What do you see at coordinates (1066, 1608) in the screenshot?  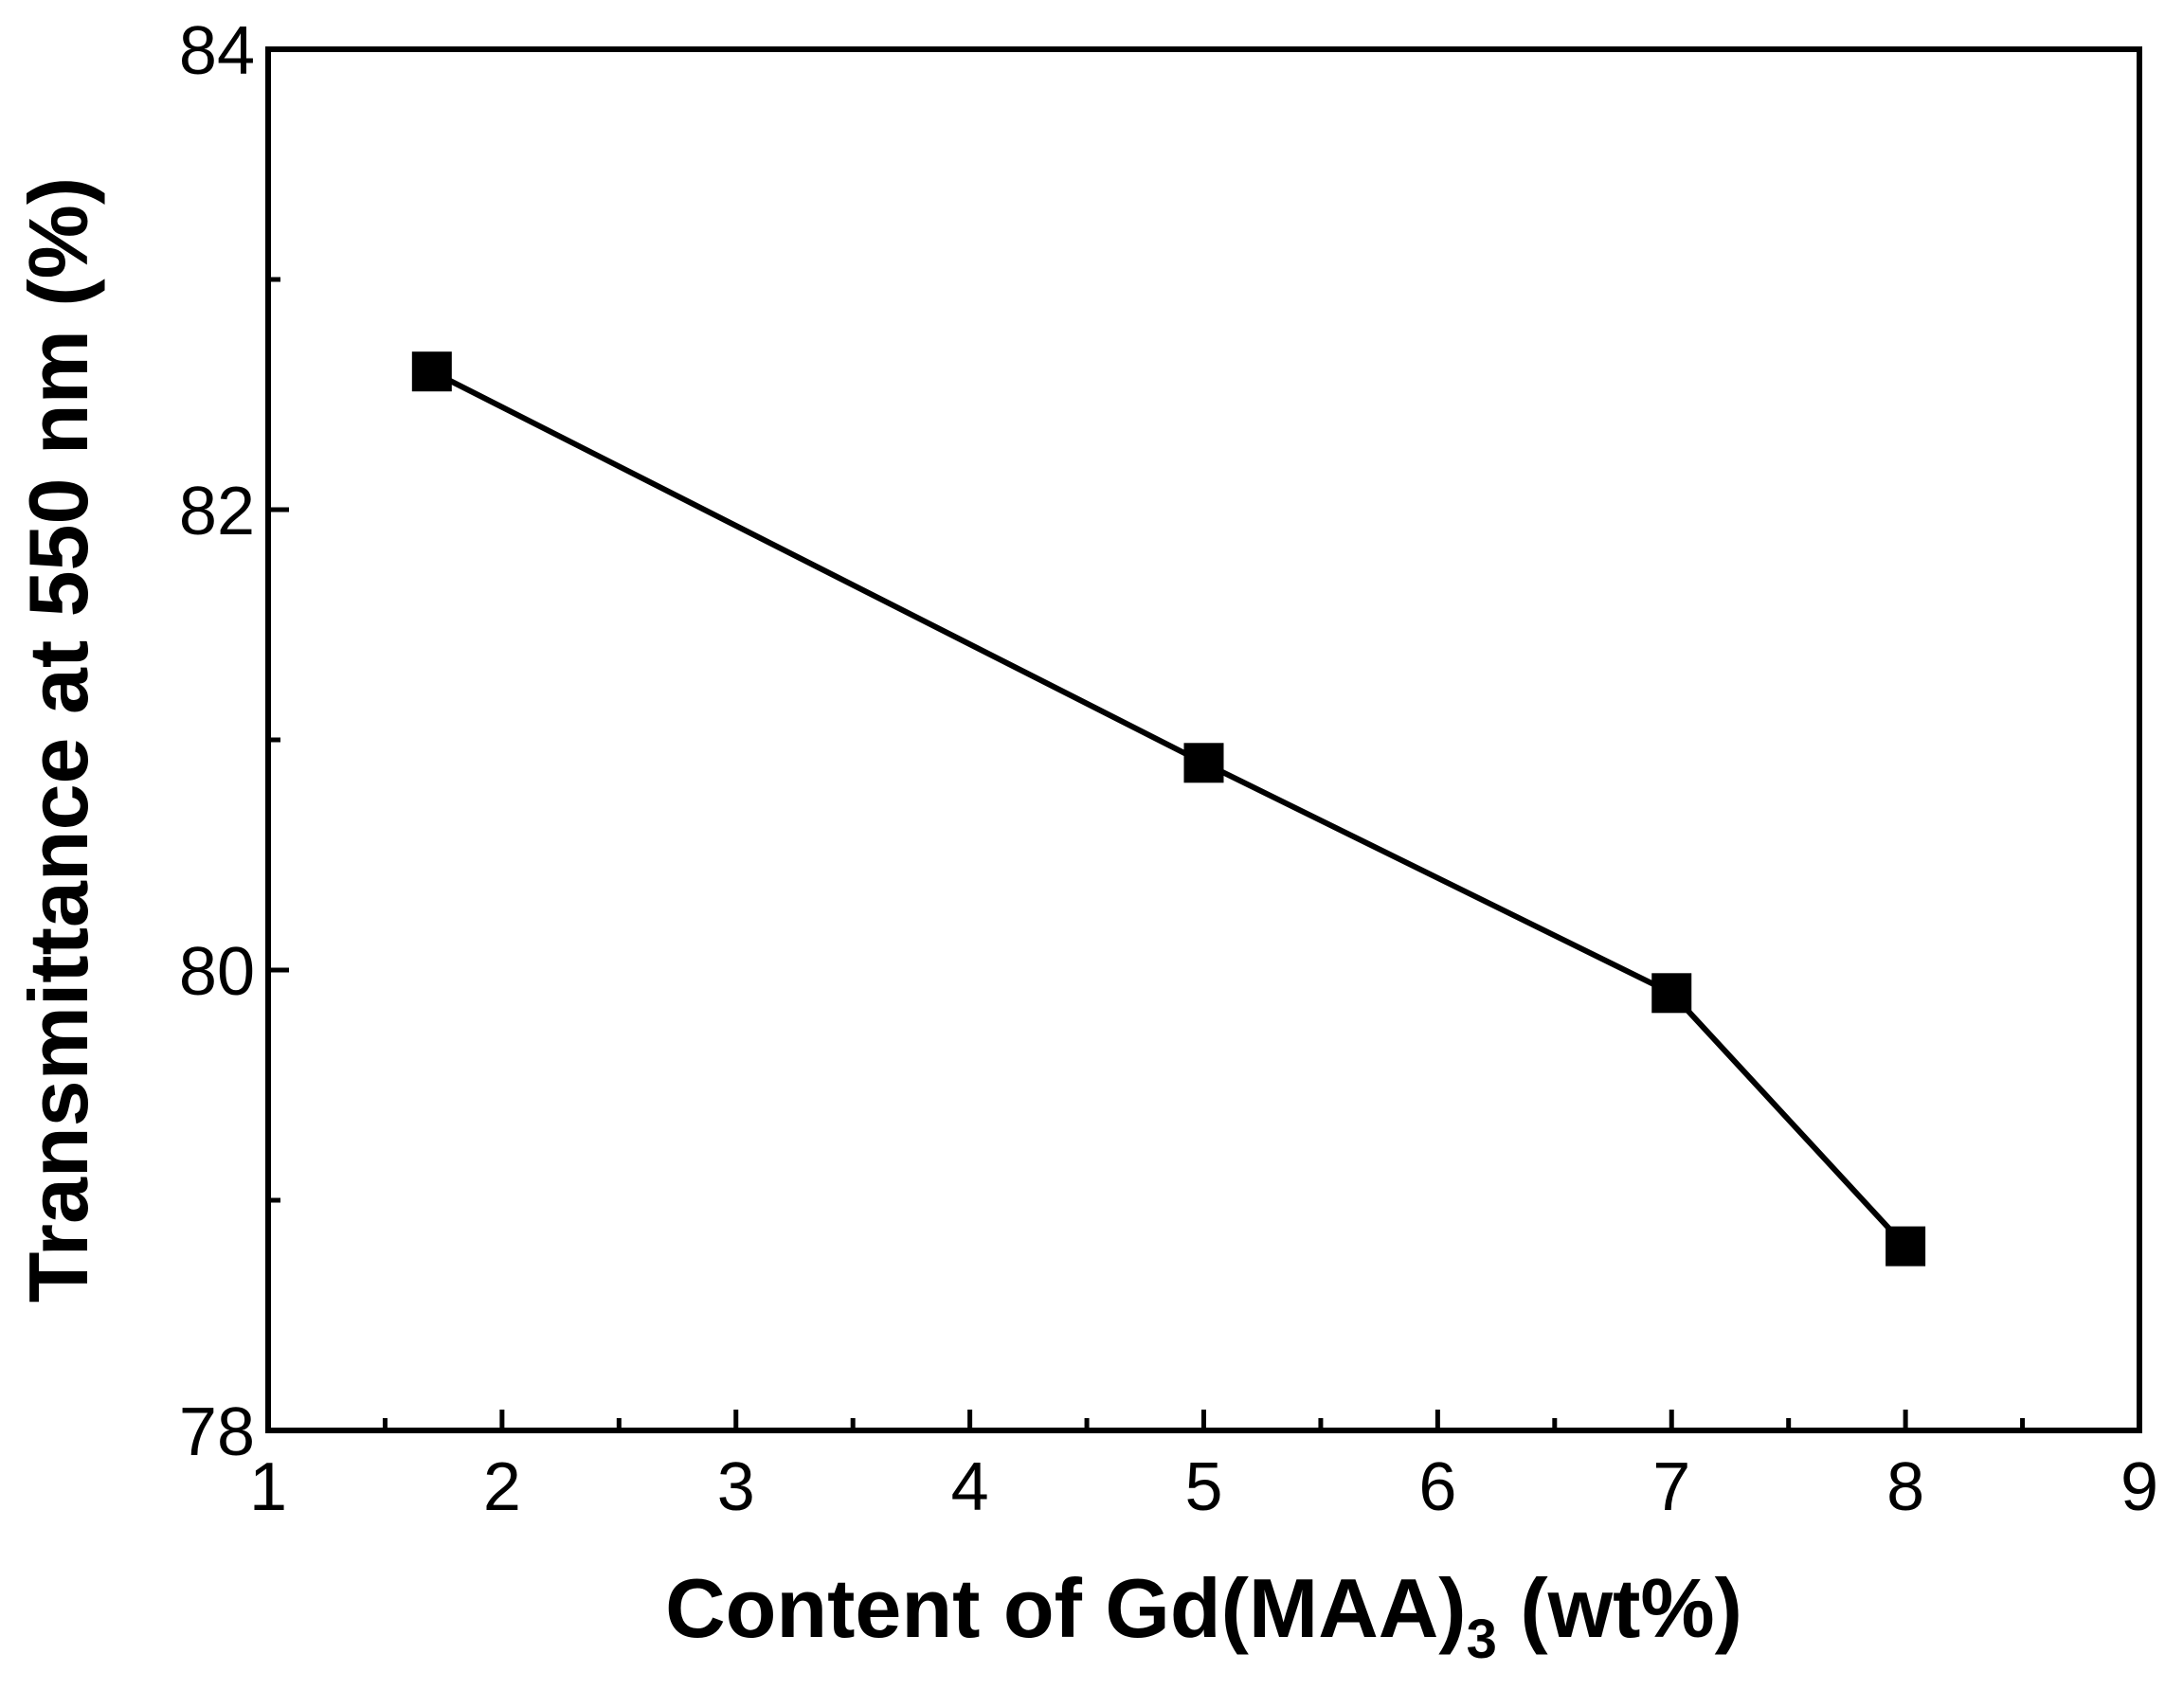 I see `x-axis-title-main: Content of Gd(MAA)` at bounding box center [1066, 1608].